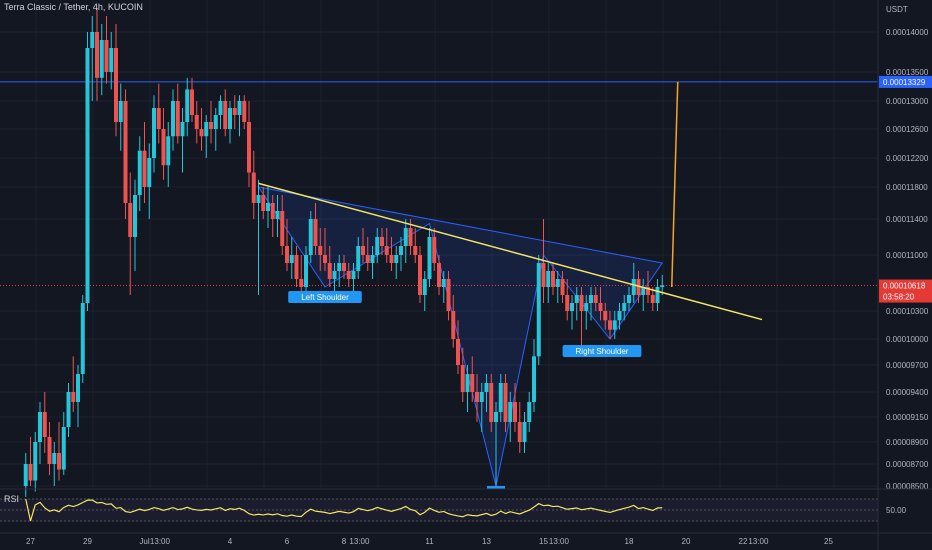  Describe the element at coordinates (486, 541) in the screenshot. I see `time-tick-label: 13` at that location.